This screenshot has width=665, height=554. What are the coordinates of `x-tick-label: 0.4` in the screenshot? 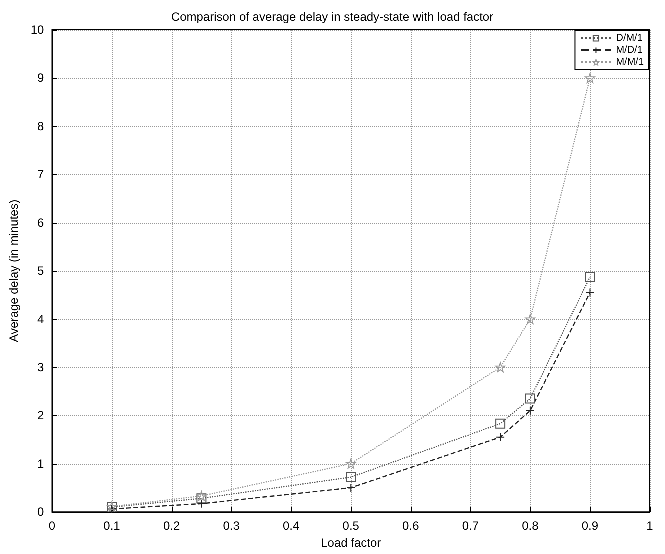 It's located at (291, 526).